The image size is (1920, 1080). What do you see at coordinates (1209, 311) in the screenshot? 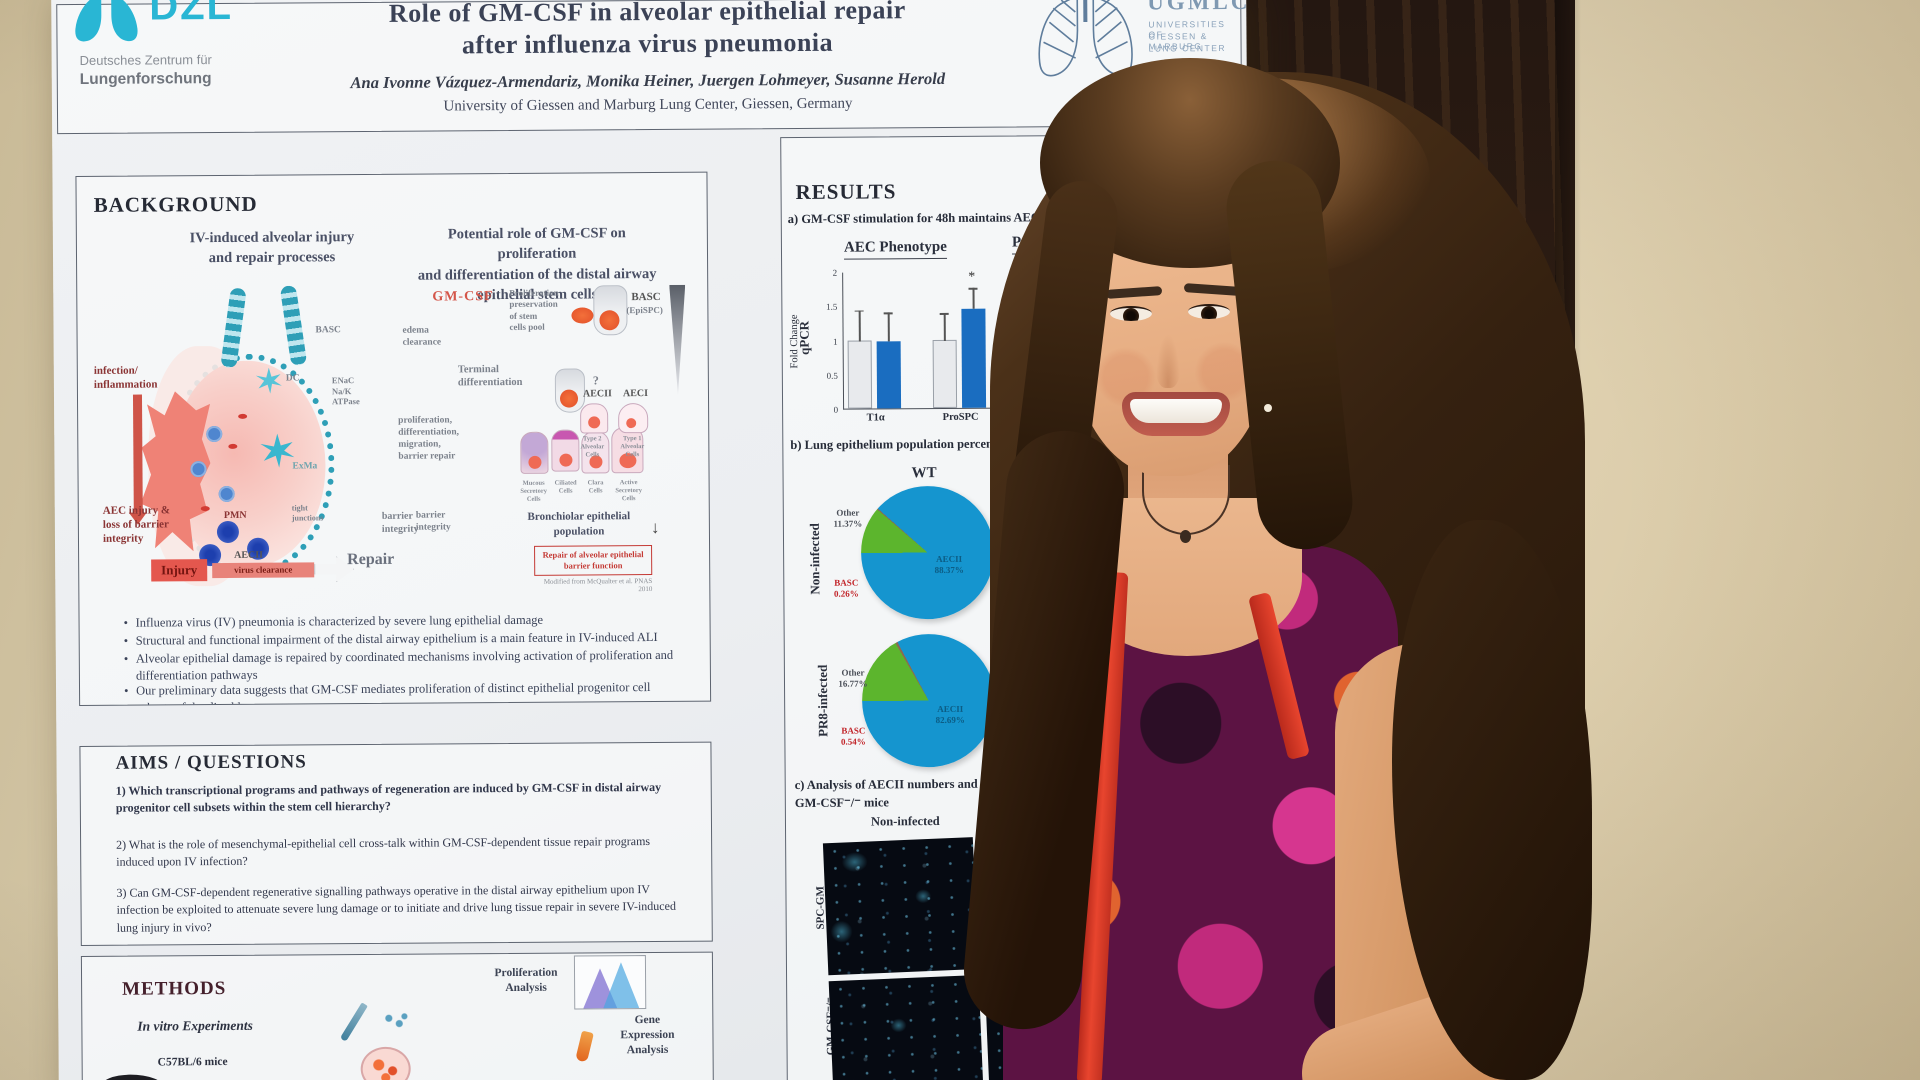
I see `right-eye` at bounding box center [1209, 311].